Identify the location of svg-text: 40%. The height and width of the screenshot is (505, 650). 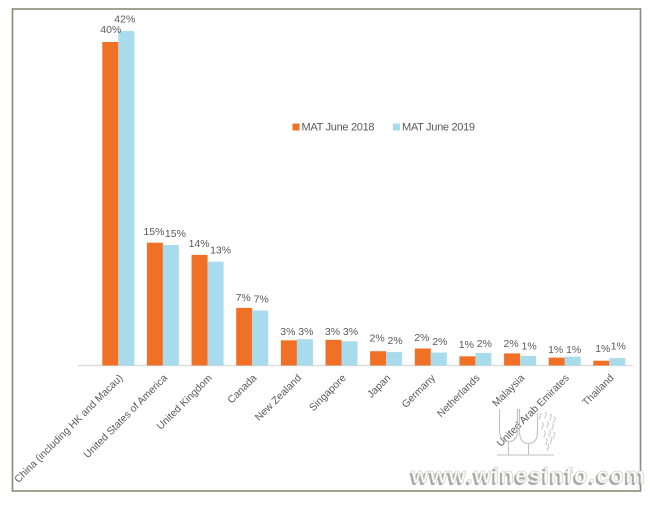
(110, 30).